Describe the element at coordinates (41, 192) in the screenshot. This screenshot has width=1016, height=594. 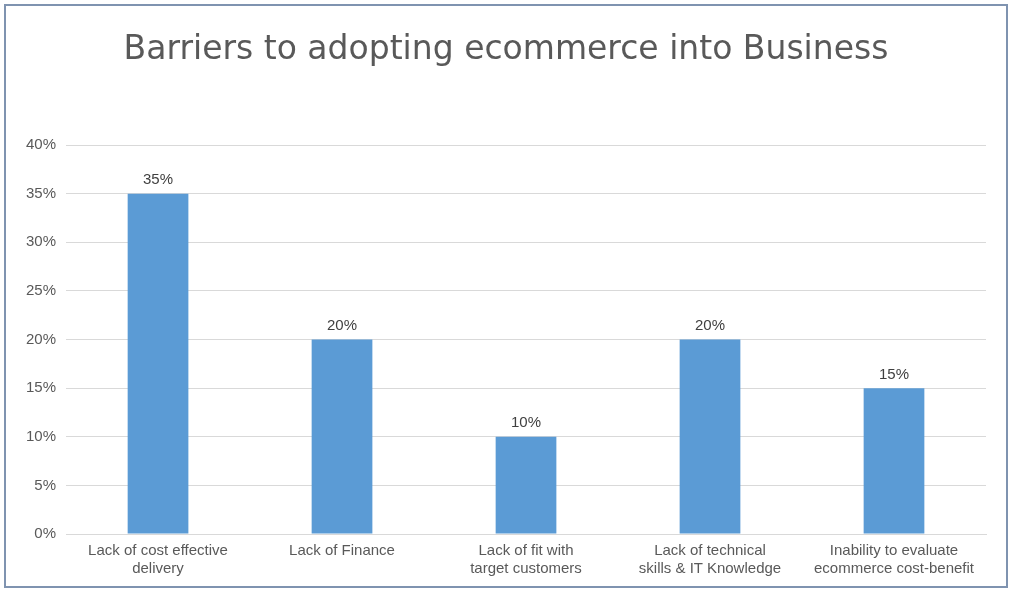
I see `y-tick-label: 35%` at that location.